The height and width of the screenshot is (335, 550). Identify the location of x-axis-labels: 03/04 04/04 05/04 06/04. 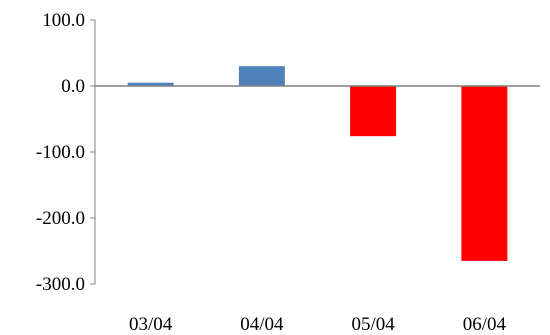
(318, 324).